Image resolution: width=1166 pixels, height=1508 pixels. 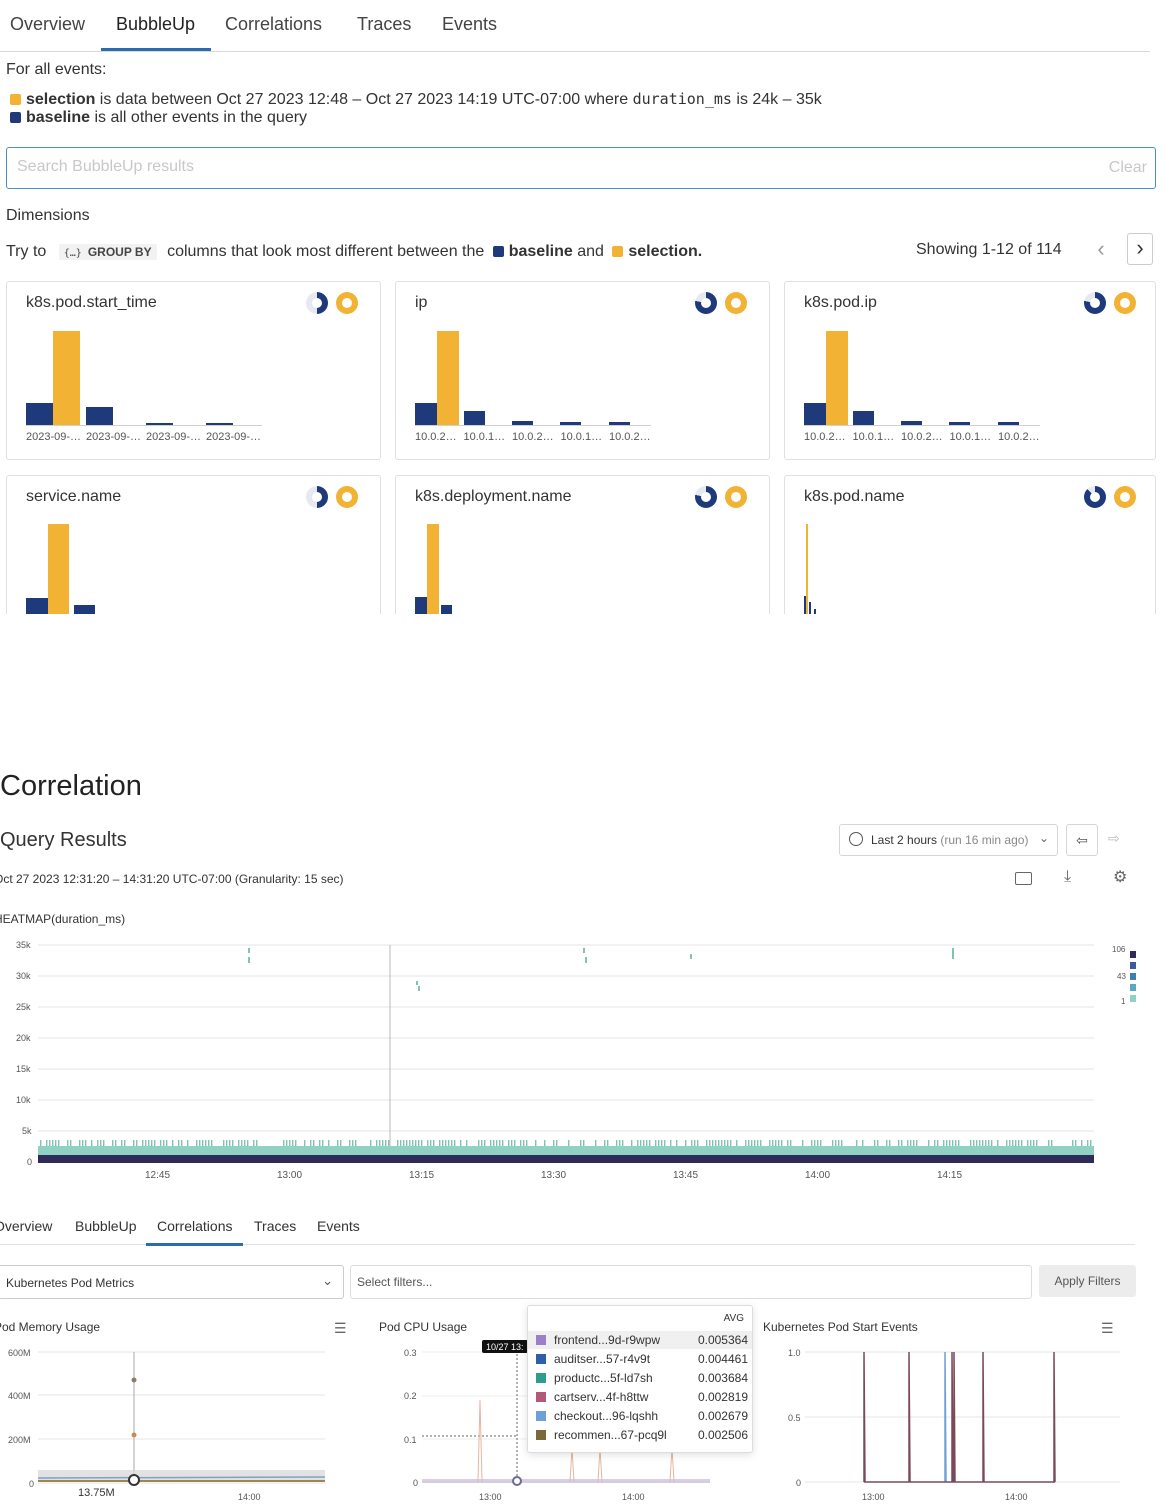 I want to click on y-tick-label: 0, so click(x=29, y=1162).